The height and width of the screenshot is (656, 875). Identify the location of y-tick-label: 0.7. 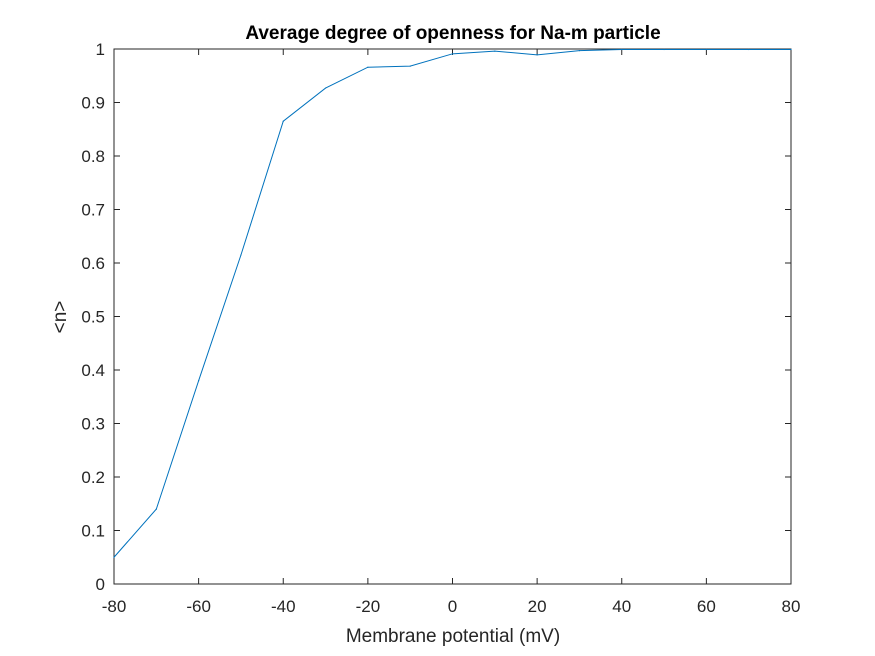
(93, 210).